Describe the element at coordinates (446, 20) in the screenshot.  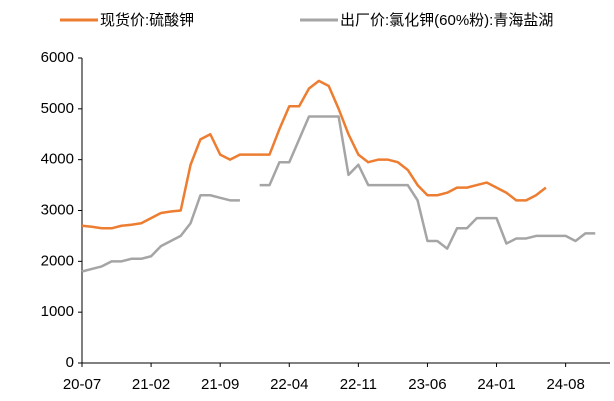
I see `legend-label: 出厂价:氯化钾(60%粉):青海盐湖` at that location.